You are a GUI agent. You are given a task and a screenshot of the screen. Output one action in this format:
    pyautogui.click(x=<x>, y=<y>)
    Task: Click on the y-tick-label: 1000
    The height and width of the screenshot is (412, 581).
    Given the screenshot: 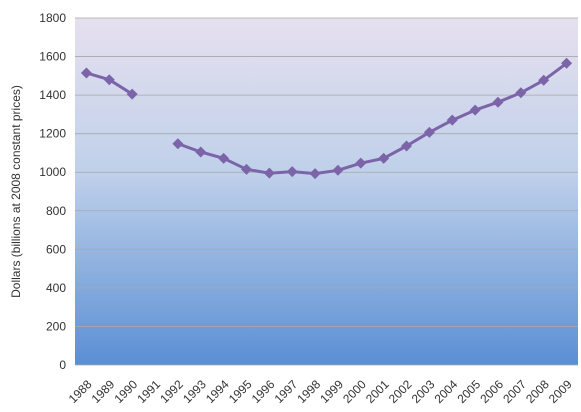 What is the action you would take?
    pyautogui.click(x=52, y=172)
    